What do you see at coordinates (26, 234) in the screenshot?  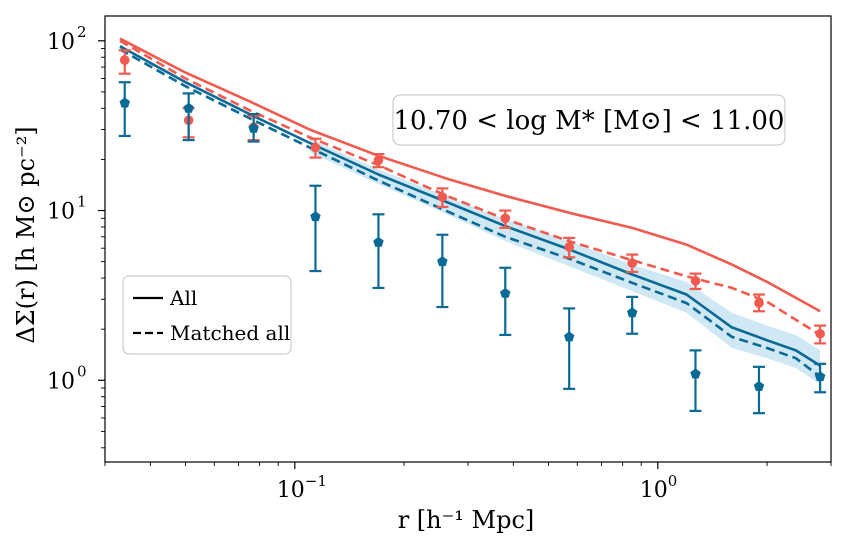 I see `y-axis-label: ΔΣ(r) [h M⊙ pc⁻²]` at bounding box center [26, 234].